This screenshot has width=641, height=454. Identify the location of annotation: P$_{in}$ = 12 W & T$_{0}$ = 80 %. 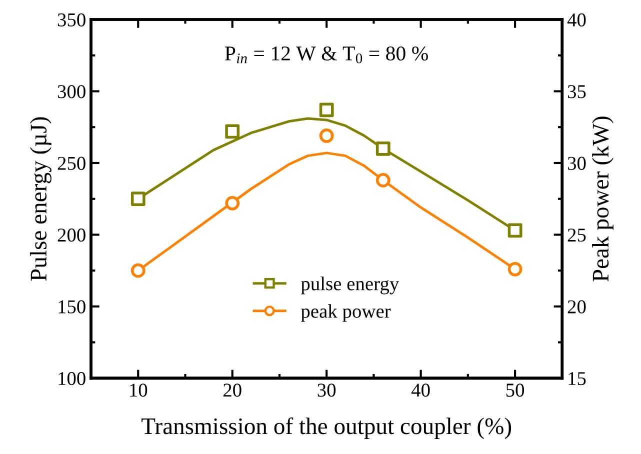
(326, 55).